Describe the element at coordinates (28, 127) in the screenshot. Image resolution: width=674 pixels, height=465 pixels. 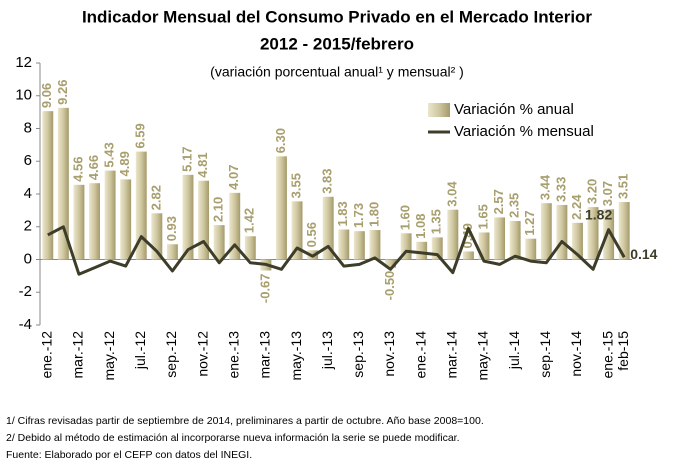
I see `y-tick-label: 8` at that location.